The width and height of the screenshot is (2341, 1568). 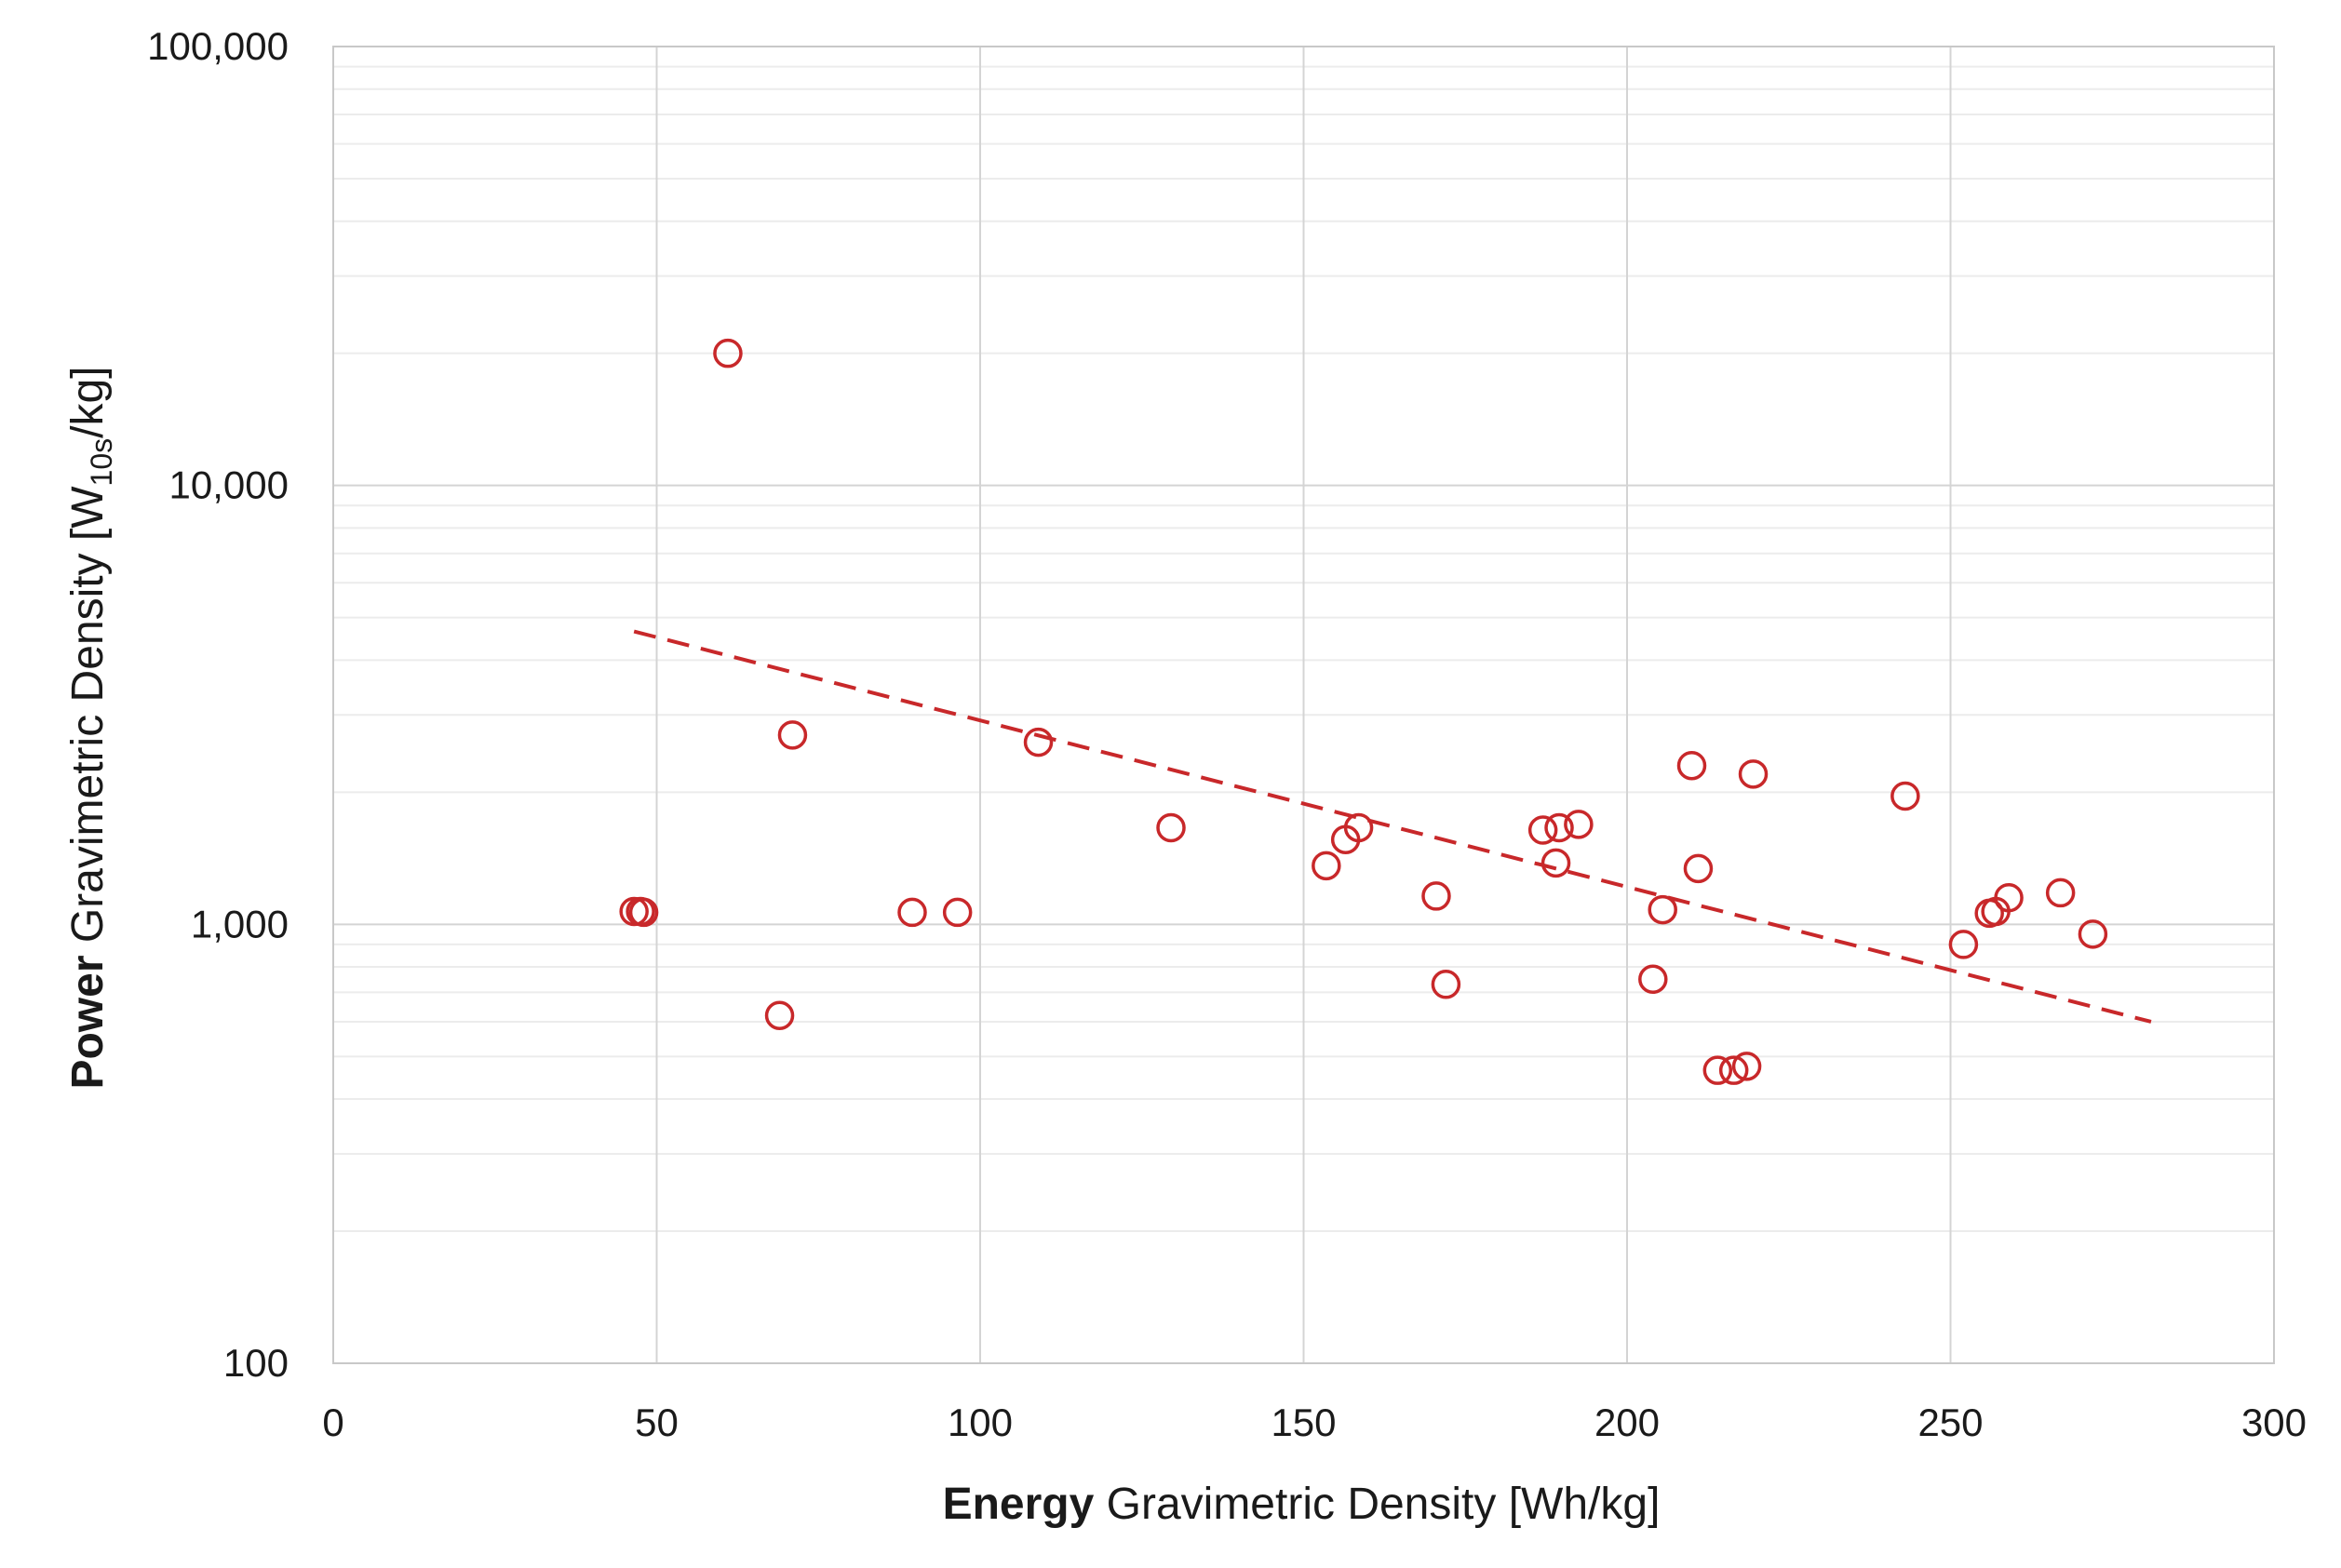 I want to click on y-axis-title-rest: Gravimetric Density [W, so click(x=88, y=714).